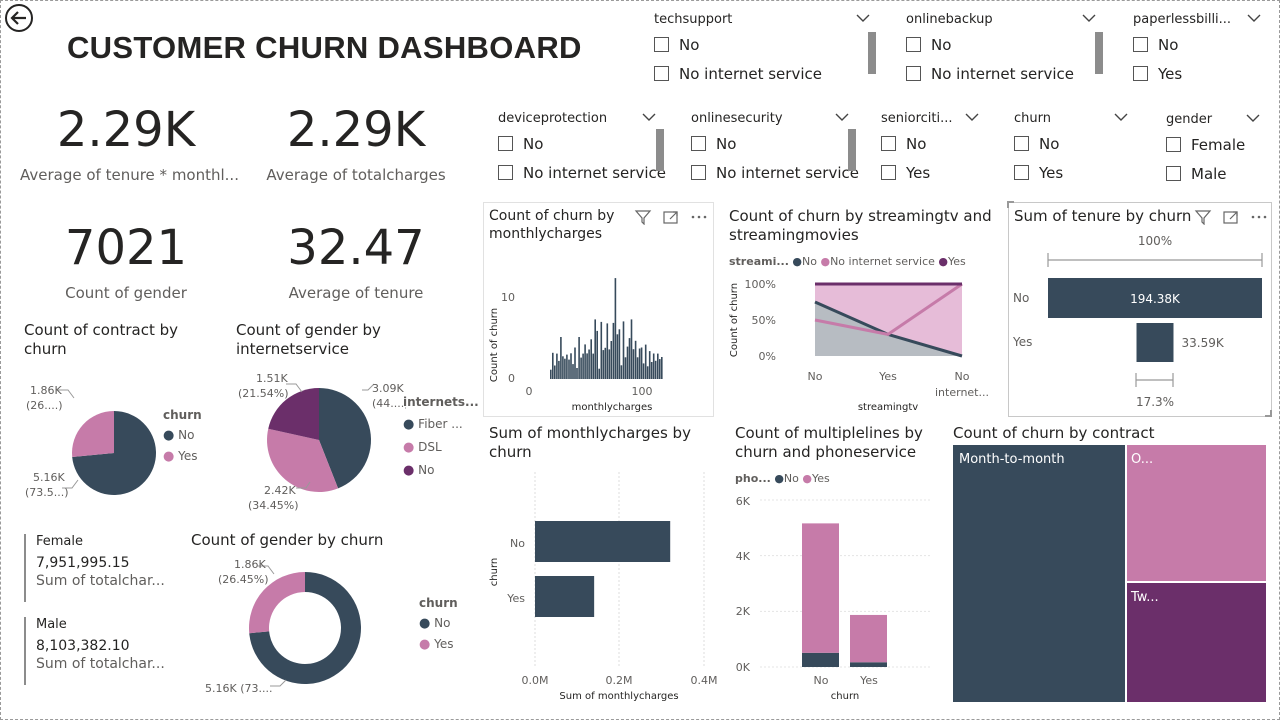 Image resolution: width=1280 pixels, height=720 pixels. What do you see at coordinates (1155, 260) in the screenshot?
I see `top-bracket` at bounding box center [1155, 260].